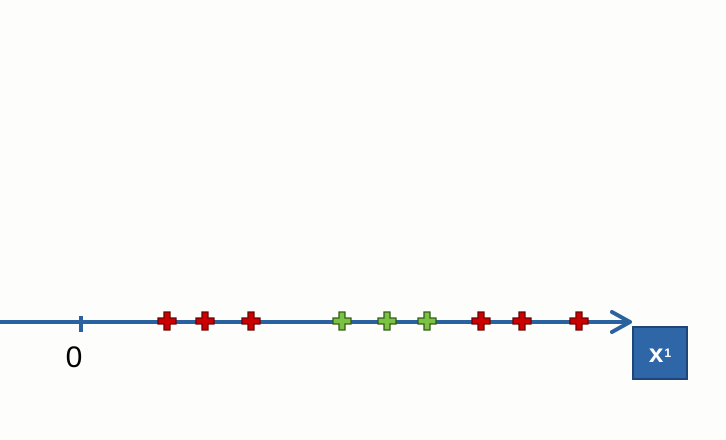  Describe the element at coordinates (74, 357) in the screenshot. I see `origin-label: 0` at that location.